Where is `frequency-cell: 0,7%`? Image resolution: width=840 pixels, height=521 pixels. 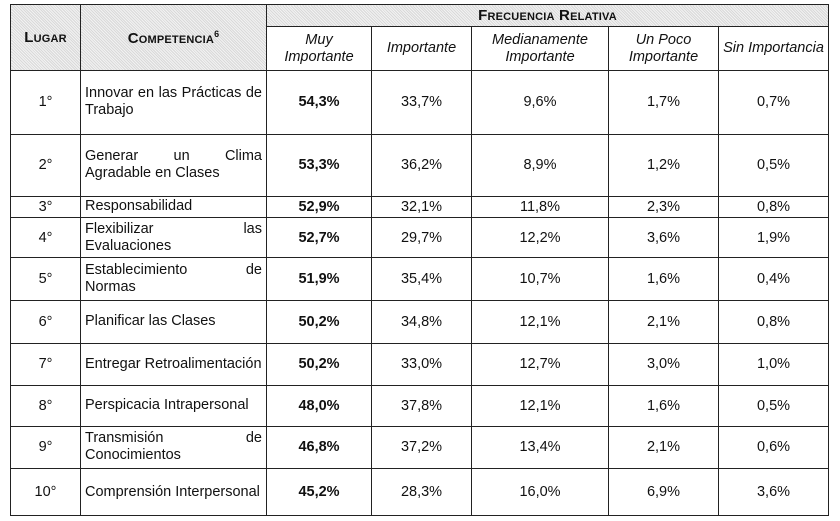 frequency-cell: 0,7% is located at coordinates (773, 102).